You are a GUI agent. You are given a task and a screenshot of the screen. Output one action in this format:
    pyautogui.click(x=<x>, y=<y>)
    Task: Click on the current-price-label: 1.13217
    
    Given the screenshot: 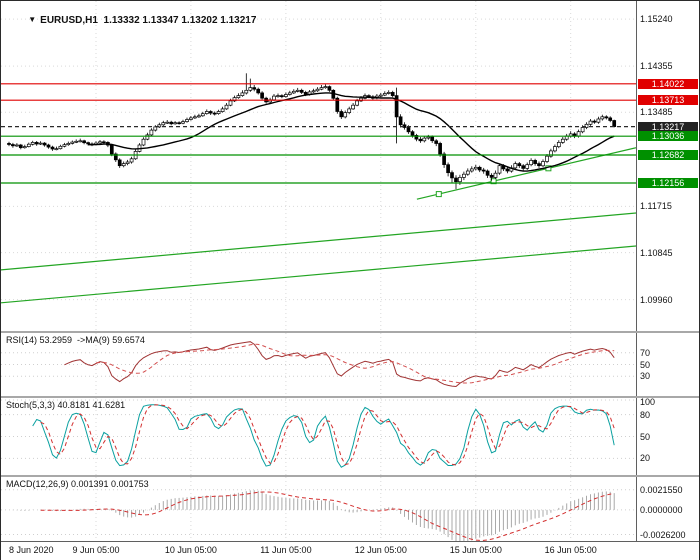 What is the action you would take?
    pyautogui.click(x=668, y=126)
    